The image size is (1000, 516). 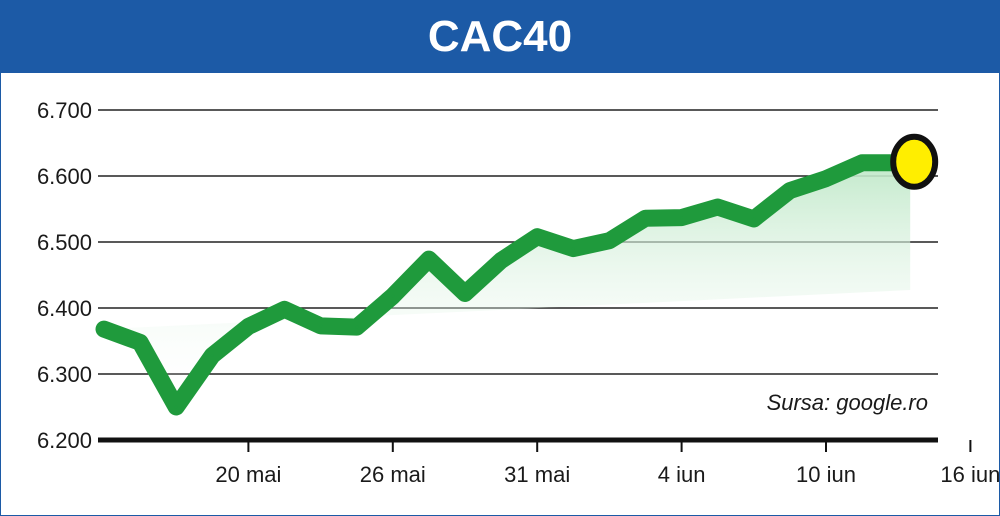 I want to click on last-point-marker-group, so click(x=914, y=161).